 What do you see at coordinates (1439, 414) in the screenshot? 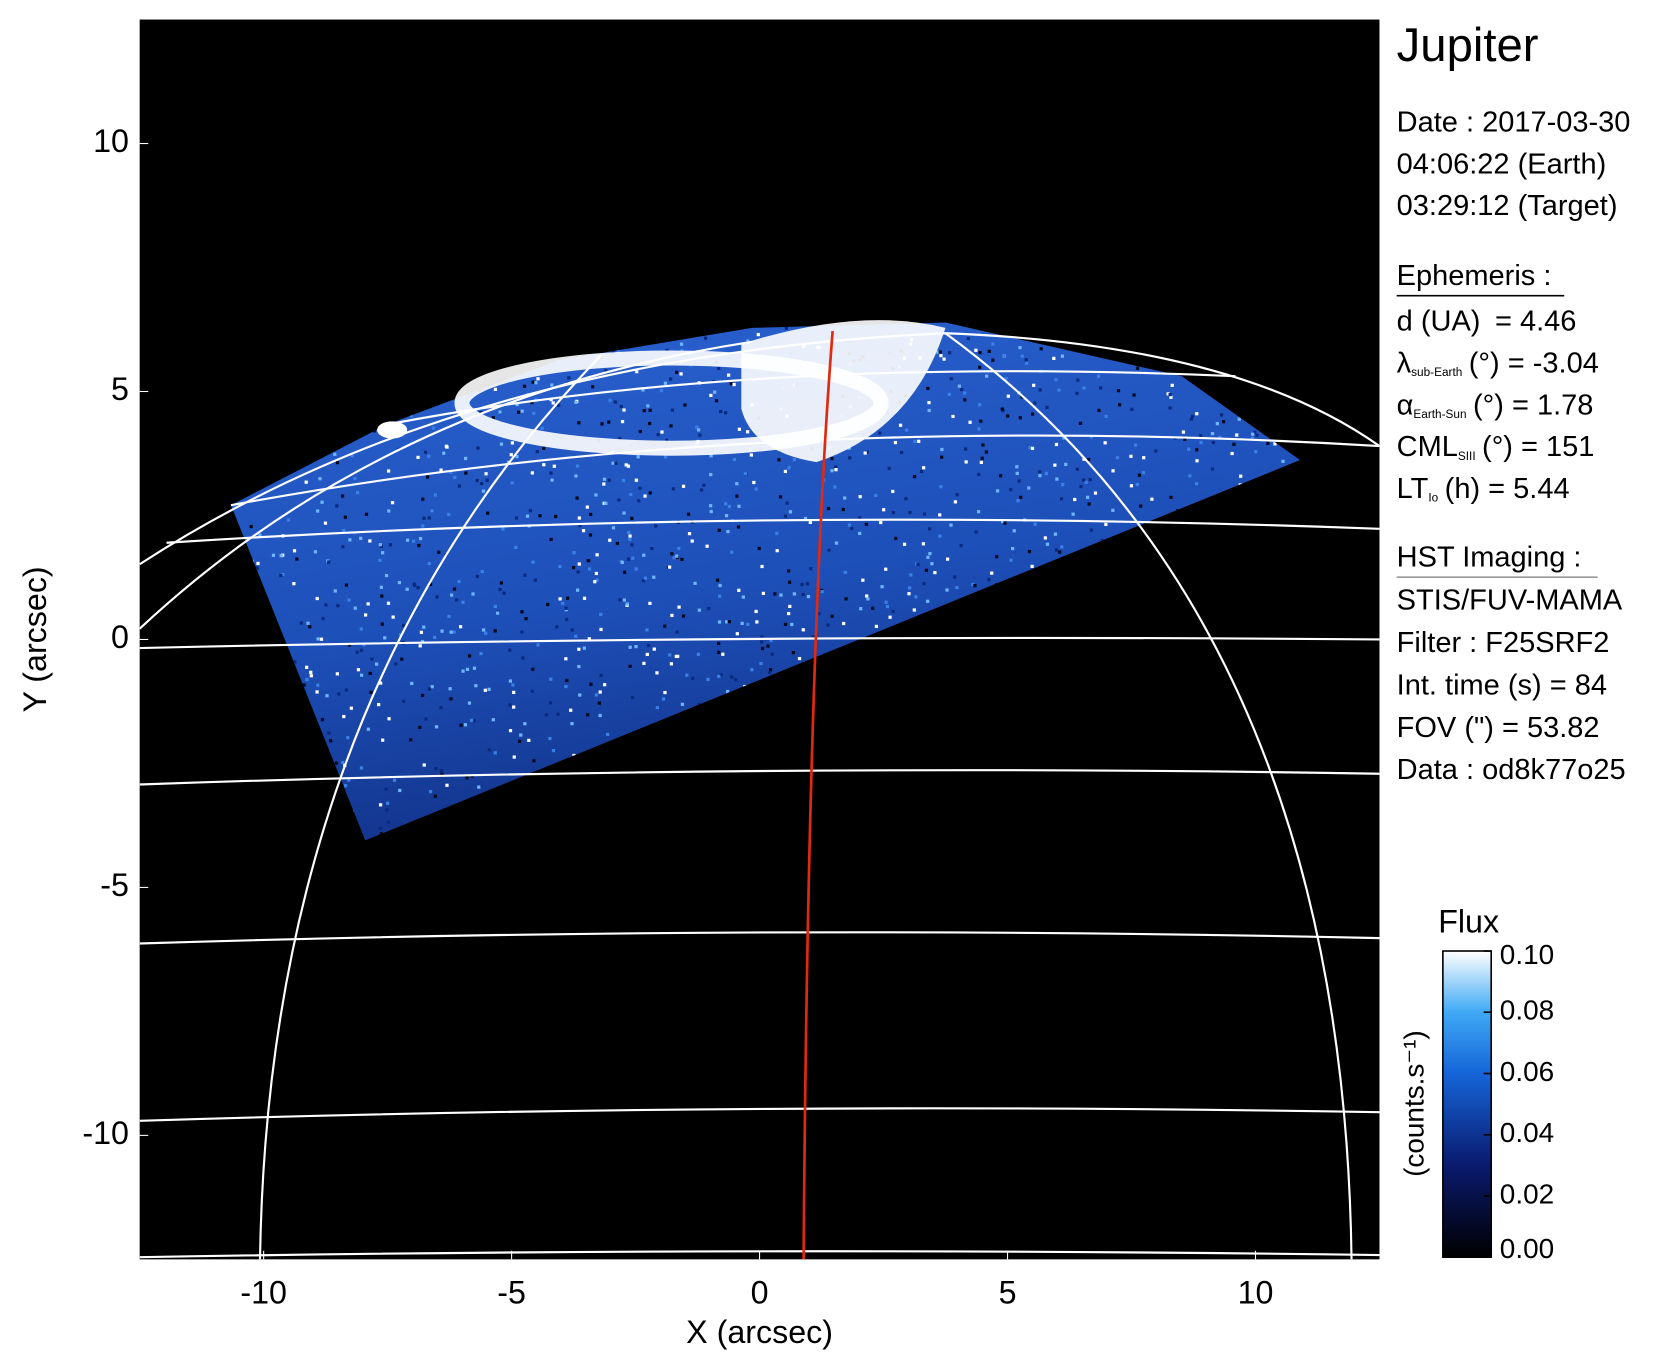
I see `ephemeris-subscript: Earth-Sun` at bounding box center [1439, 414].